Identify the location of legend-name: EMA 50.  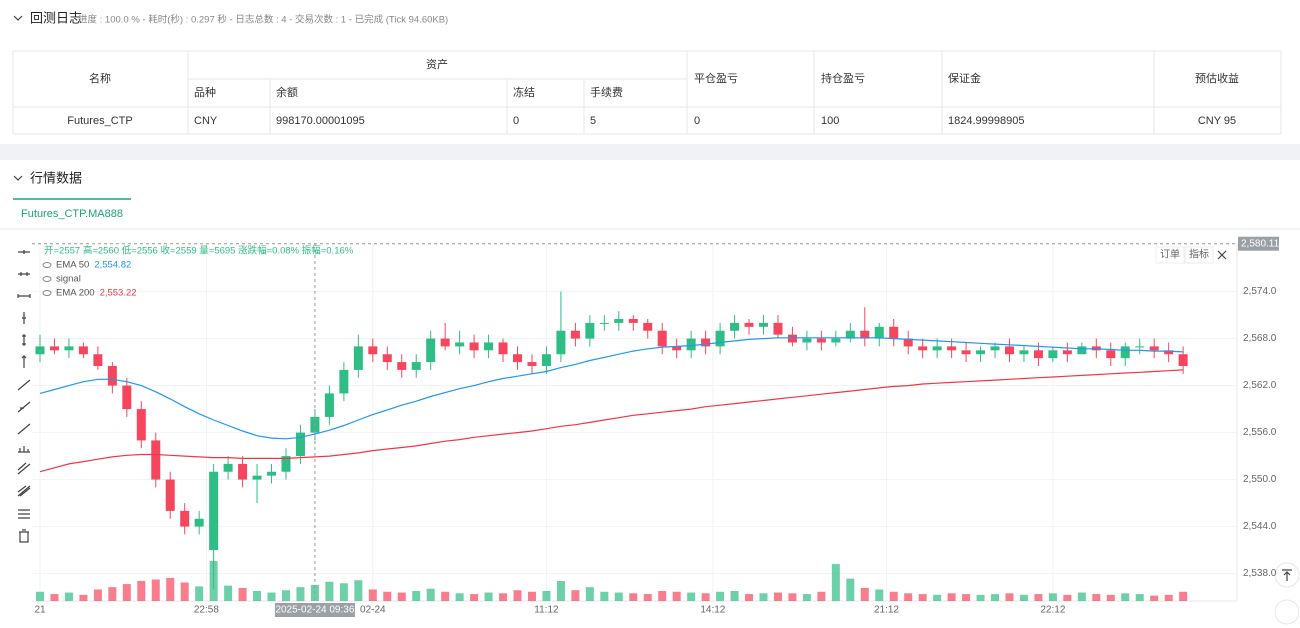
(72, 265).